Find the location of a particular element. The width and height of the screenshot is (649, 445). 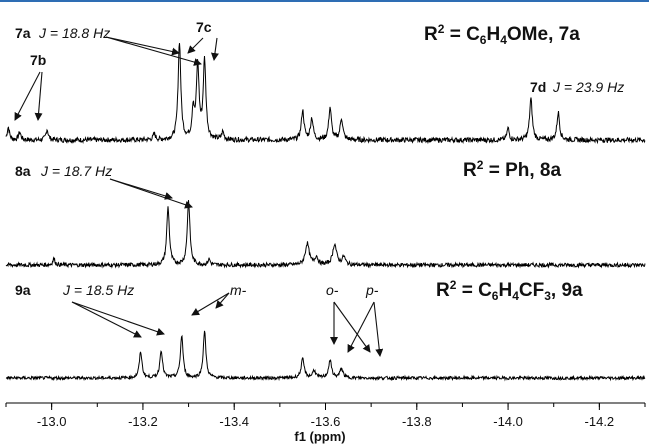

label-m: m- is located at coordinates (238, 290).